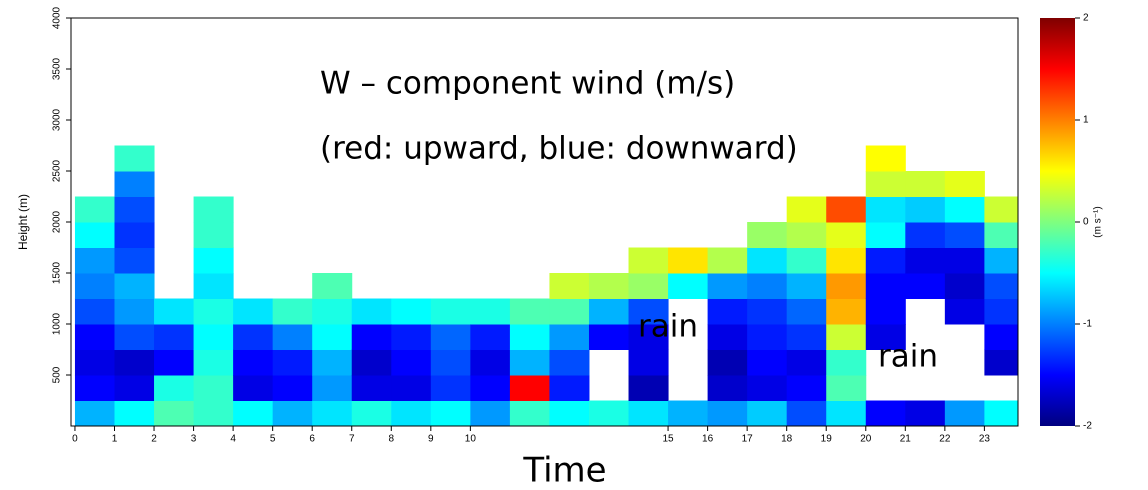  I want to click on y-tick-label: 1000, so click(57, 323).